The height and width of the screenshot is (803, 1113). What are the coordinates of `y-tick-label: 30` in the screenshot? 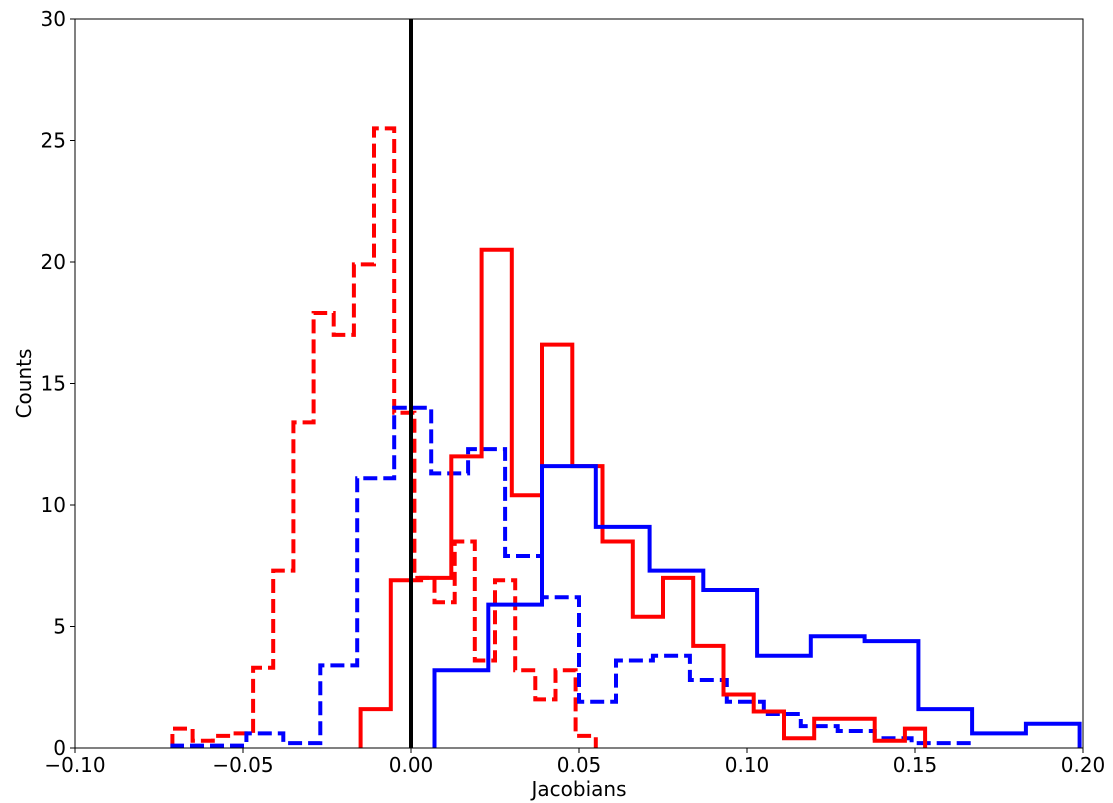 It's located at (53, 19).